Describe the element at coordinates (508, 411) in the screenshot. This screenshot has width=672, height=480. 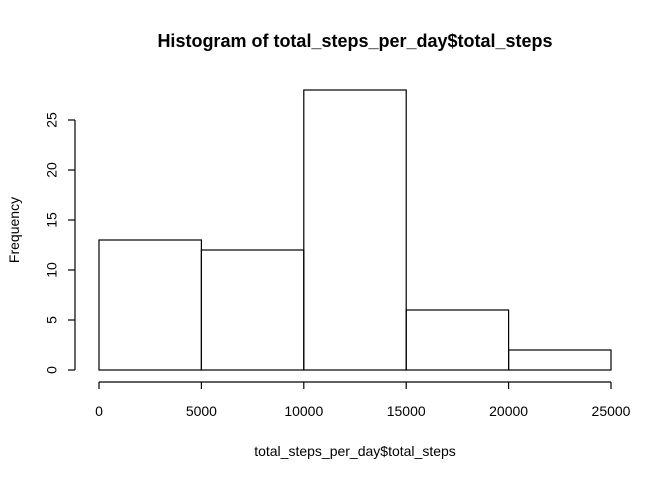
I see `x-tick-label: 20000` at that location.